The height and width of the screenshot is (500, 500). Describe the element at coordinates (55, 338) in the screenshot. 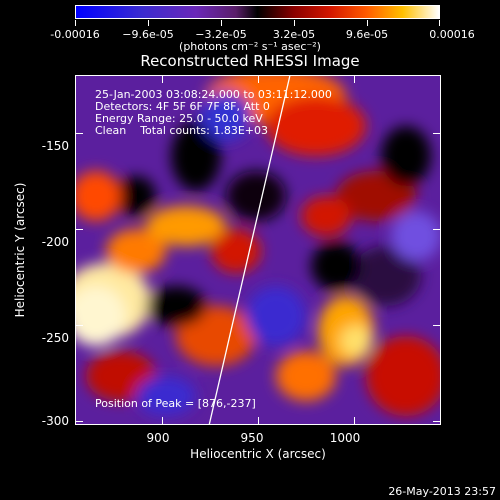

I see `y-tick-label: -250` at that location.